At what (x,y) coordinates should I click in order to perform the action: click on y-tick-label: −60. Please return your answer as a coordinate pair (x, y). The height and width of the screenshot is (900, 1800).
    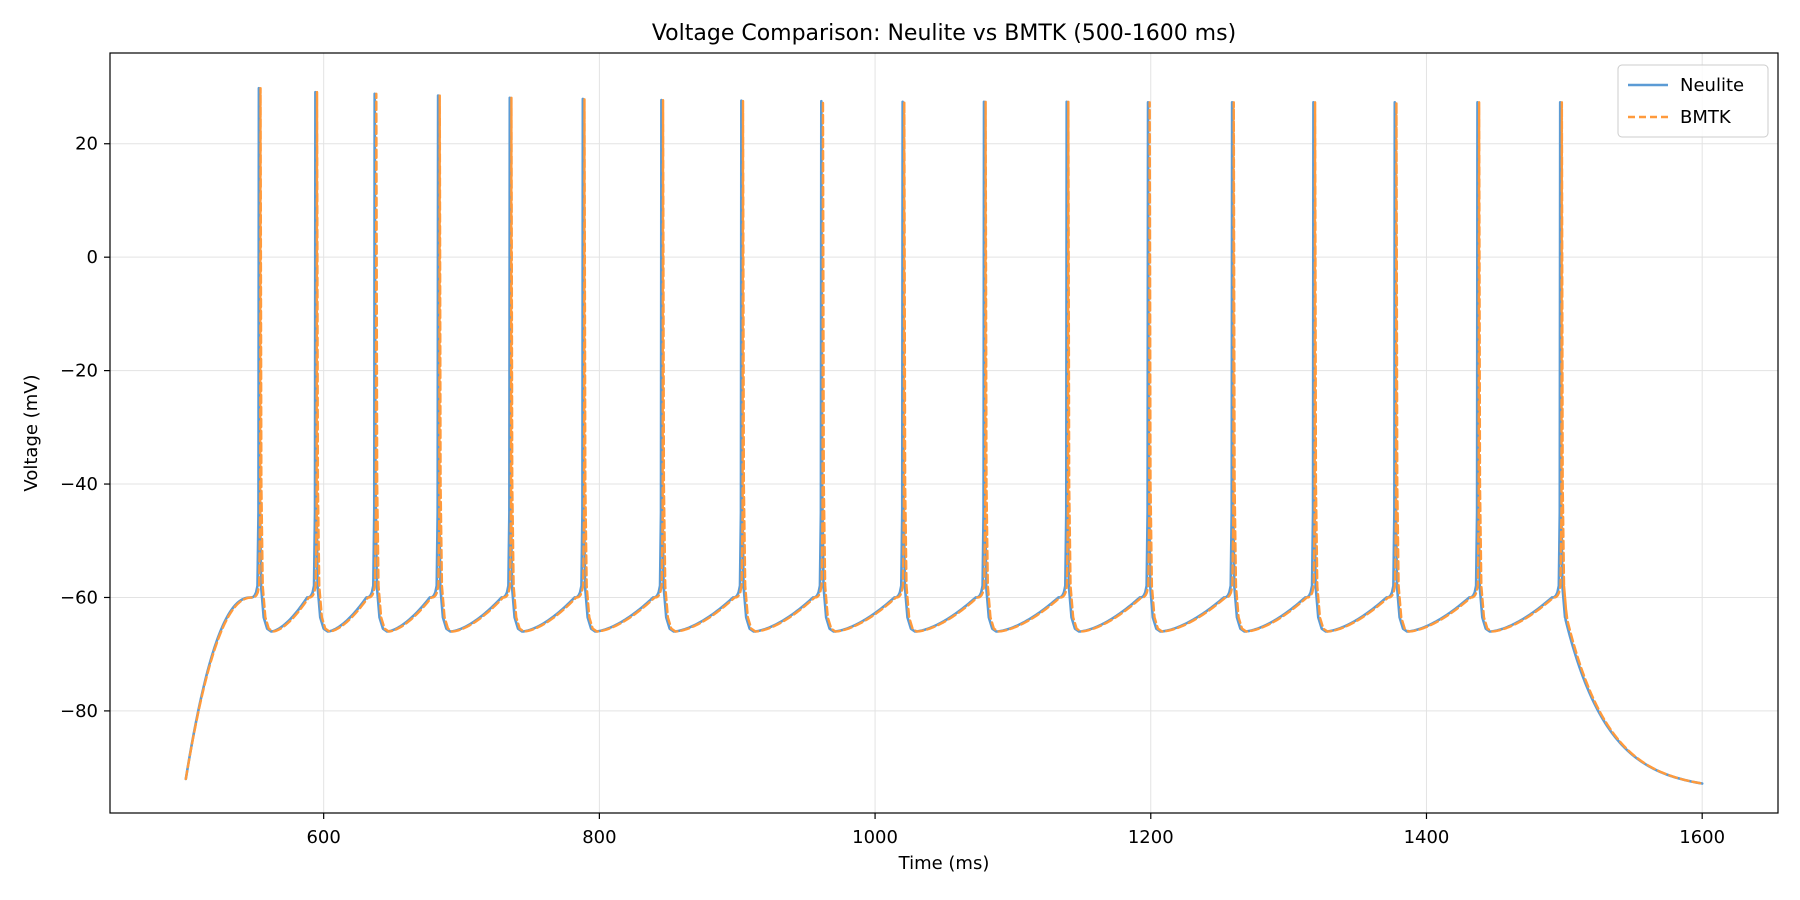
    Looking at the image, I should click on (79, 597).